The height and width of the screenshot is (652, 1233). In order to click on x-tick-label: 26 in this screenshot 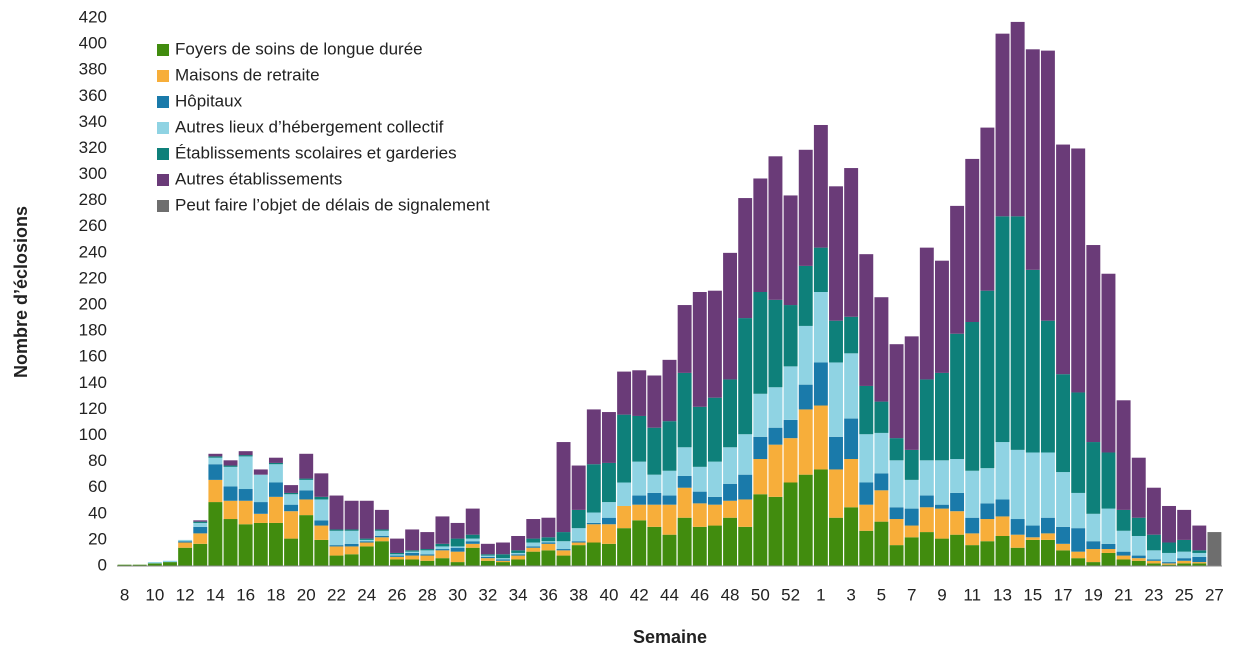, I will do `click(397, 594)`.